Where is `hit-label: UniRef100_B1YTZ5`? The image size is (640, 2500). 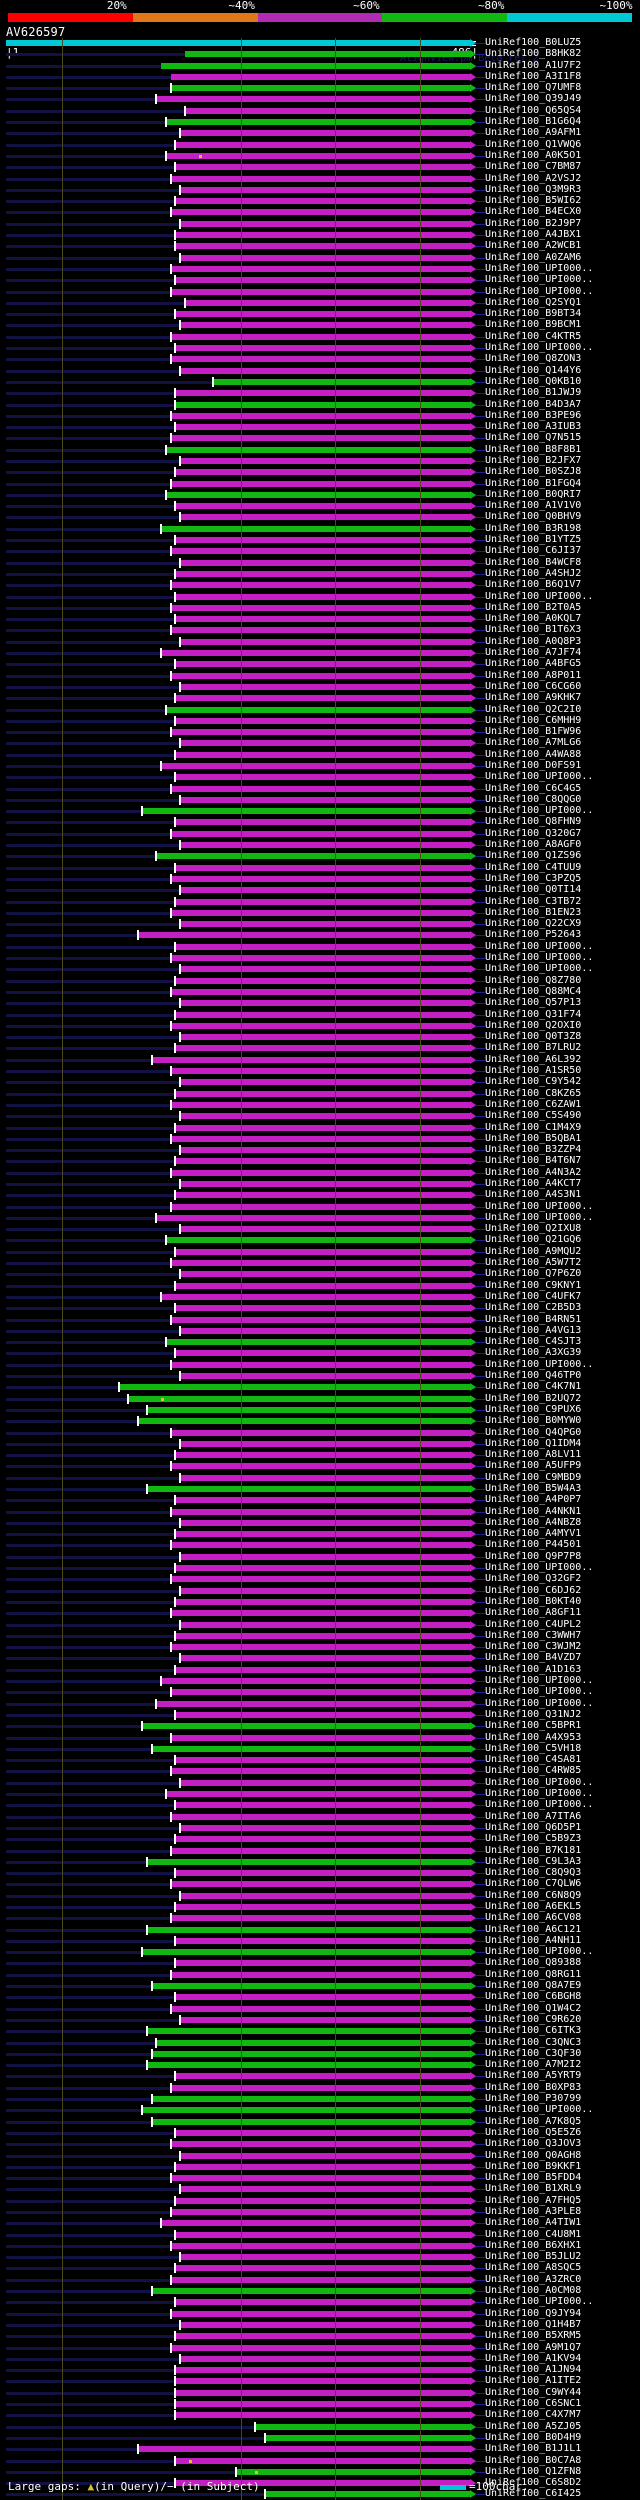 hit-label: UniRef100_B1YTZ5 is located at coordinates (533, 540).